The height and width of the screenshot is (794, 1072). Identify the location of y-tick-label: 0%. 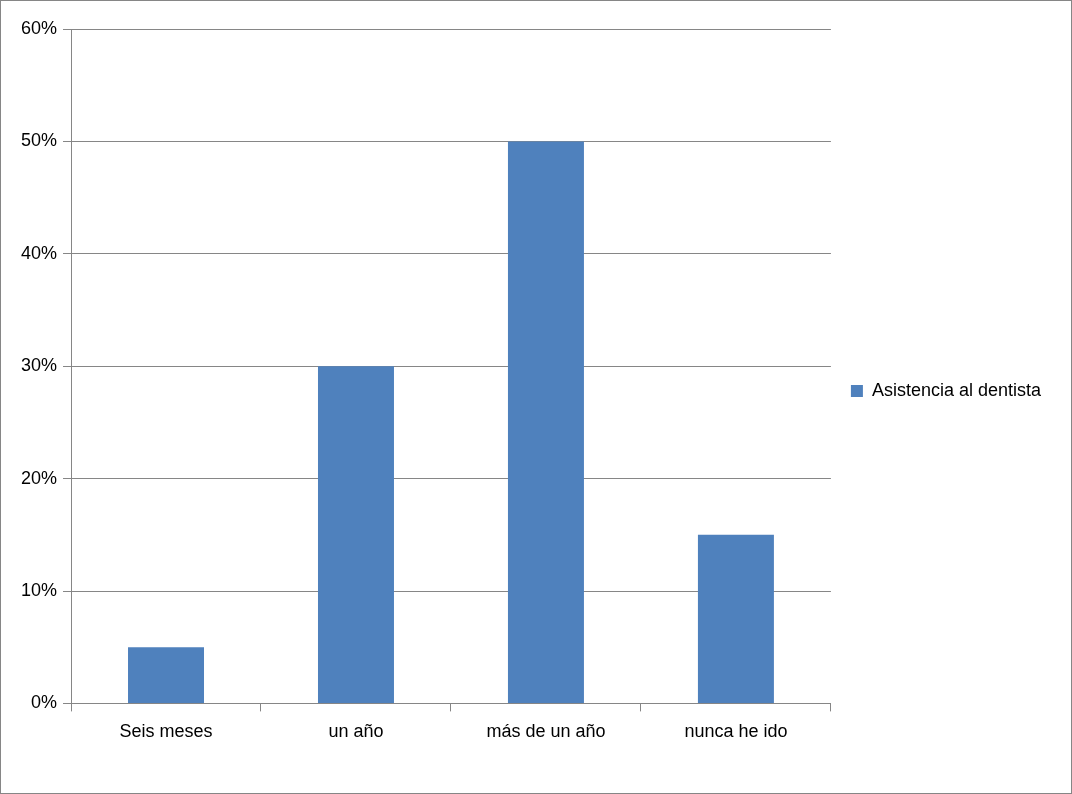
(44, 702).